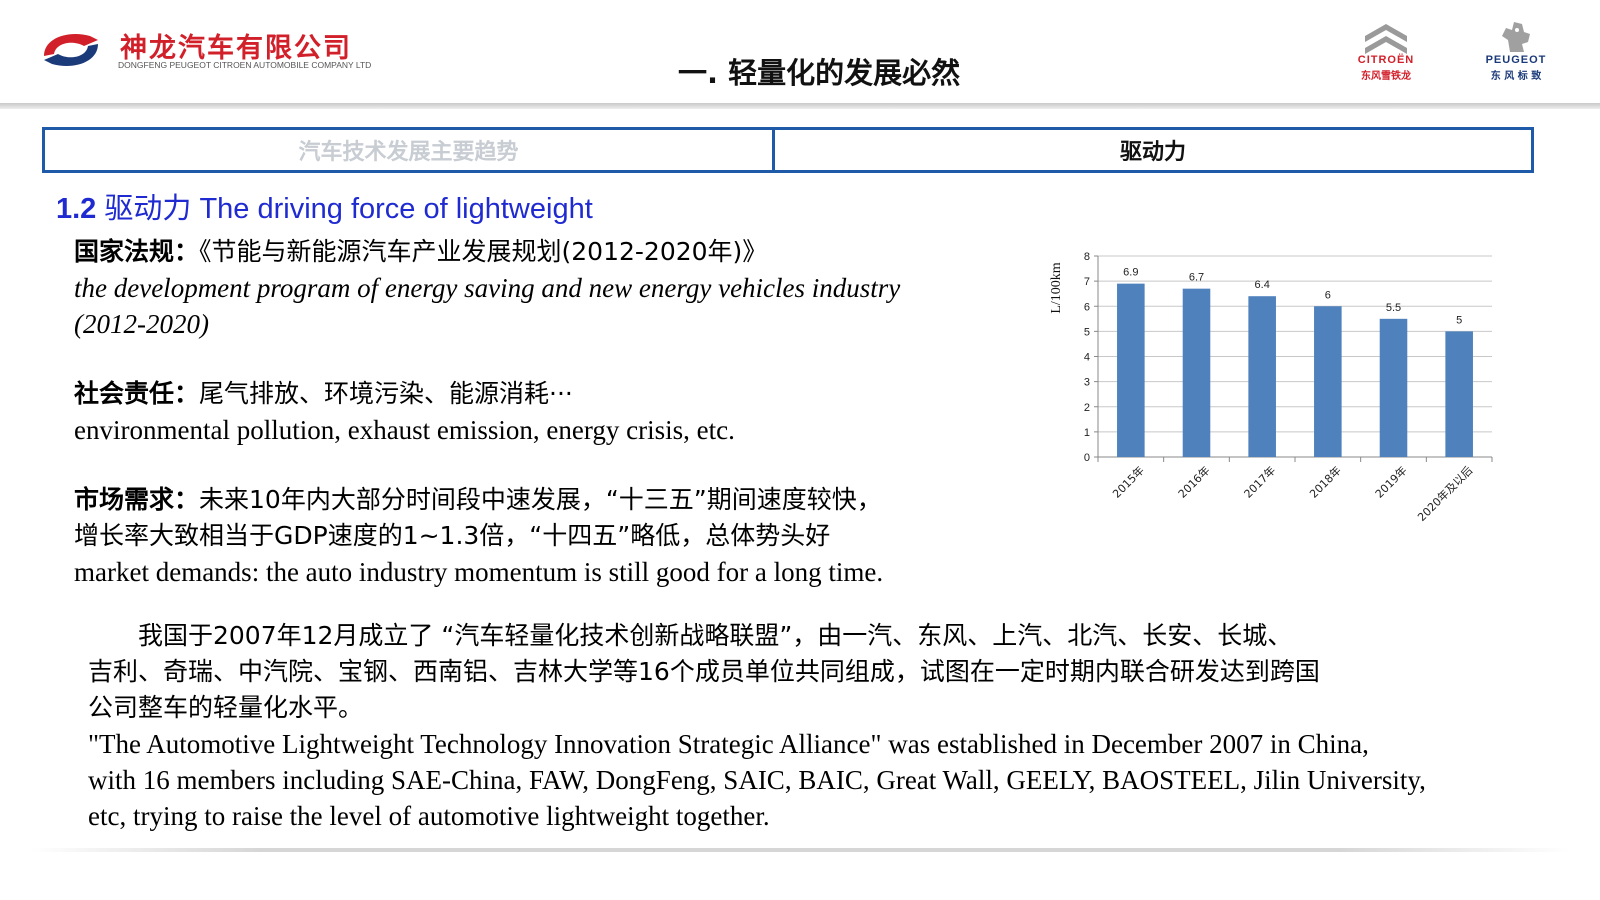 This screenshot has height=900, width=1600. I want to click on data-label: 6.7, so click(1196, 278).